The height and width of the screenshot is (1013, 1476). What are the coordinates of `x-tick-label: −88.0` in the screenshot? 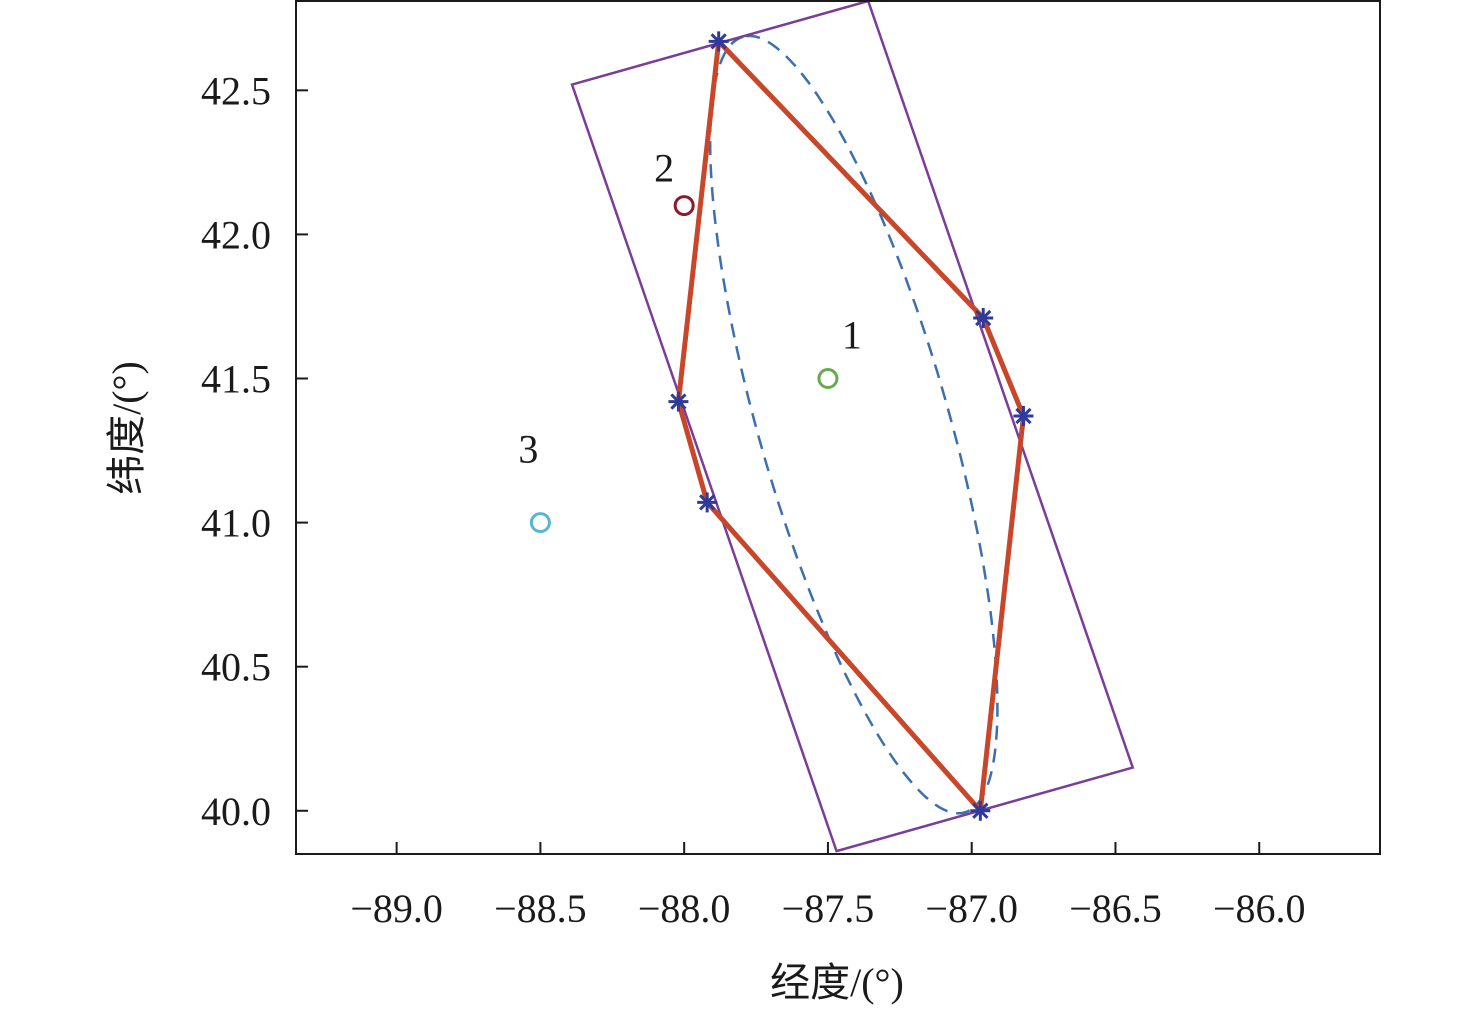 It's located at (684, 908).